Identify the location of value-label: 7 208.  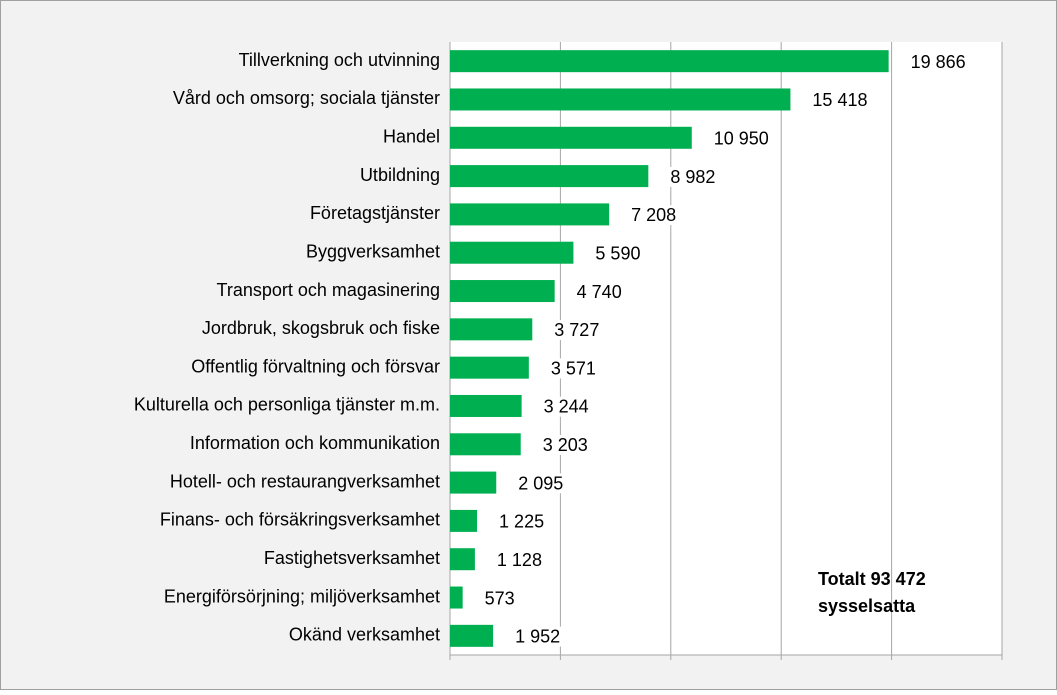
(653, 215).